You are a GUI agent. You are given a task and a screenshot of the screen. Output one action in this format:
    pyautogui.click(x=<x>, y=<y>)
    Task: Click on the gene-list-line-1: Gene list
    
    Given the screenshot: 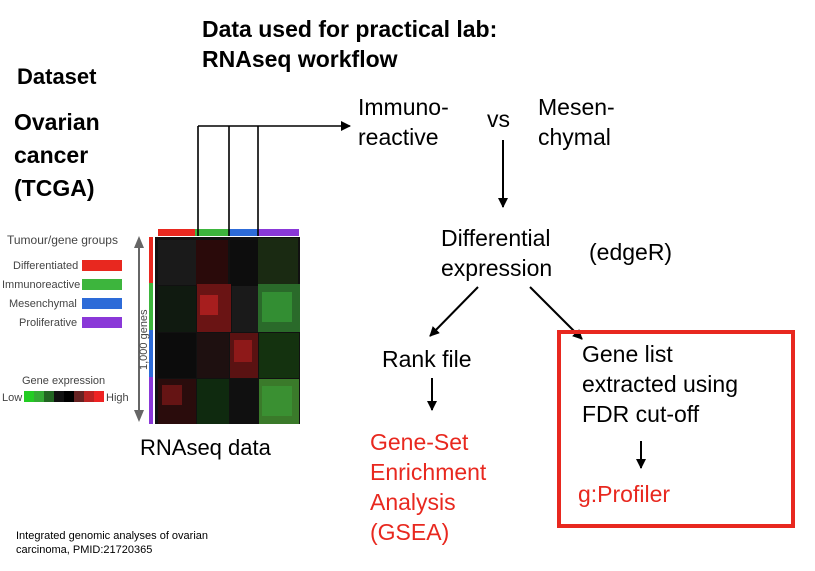 What is the action you would take?
    pyautogui.click(x=627, y=354)
    